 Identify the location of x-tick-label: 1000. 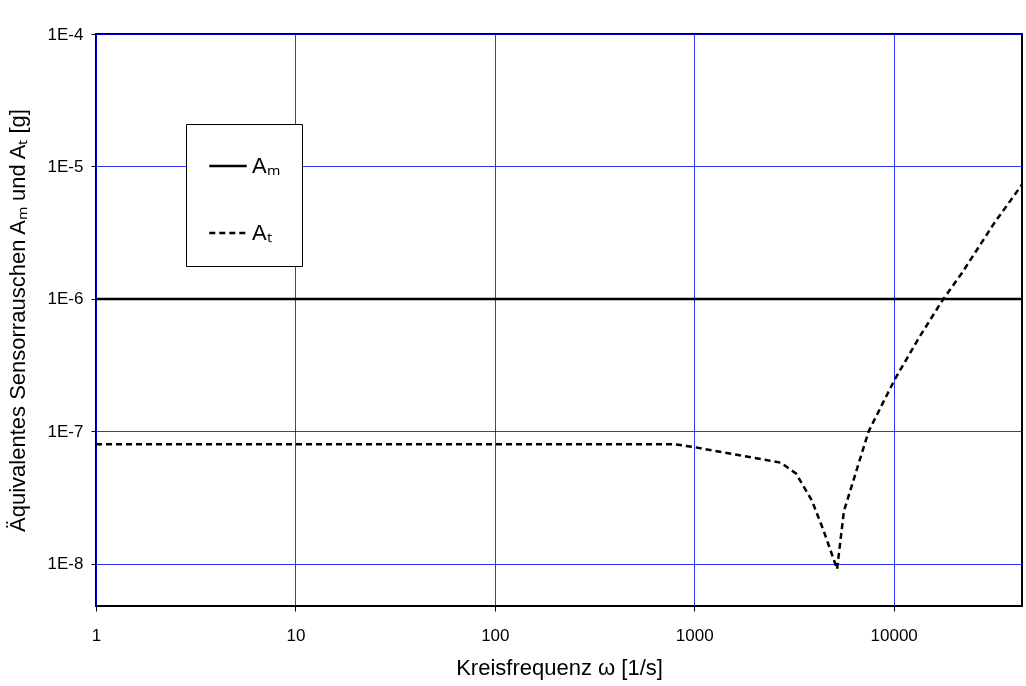
(694, 635).